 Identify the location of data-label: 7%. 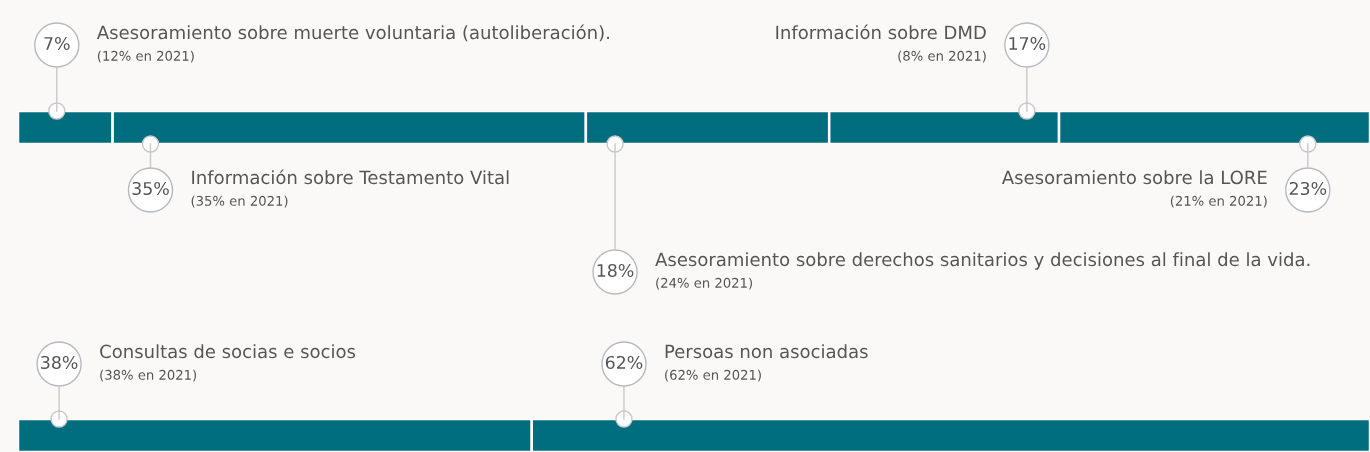
(57, 43).